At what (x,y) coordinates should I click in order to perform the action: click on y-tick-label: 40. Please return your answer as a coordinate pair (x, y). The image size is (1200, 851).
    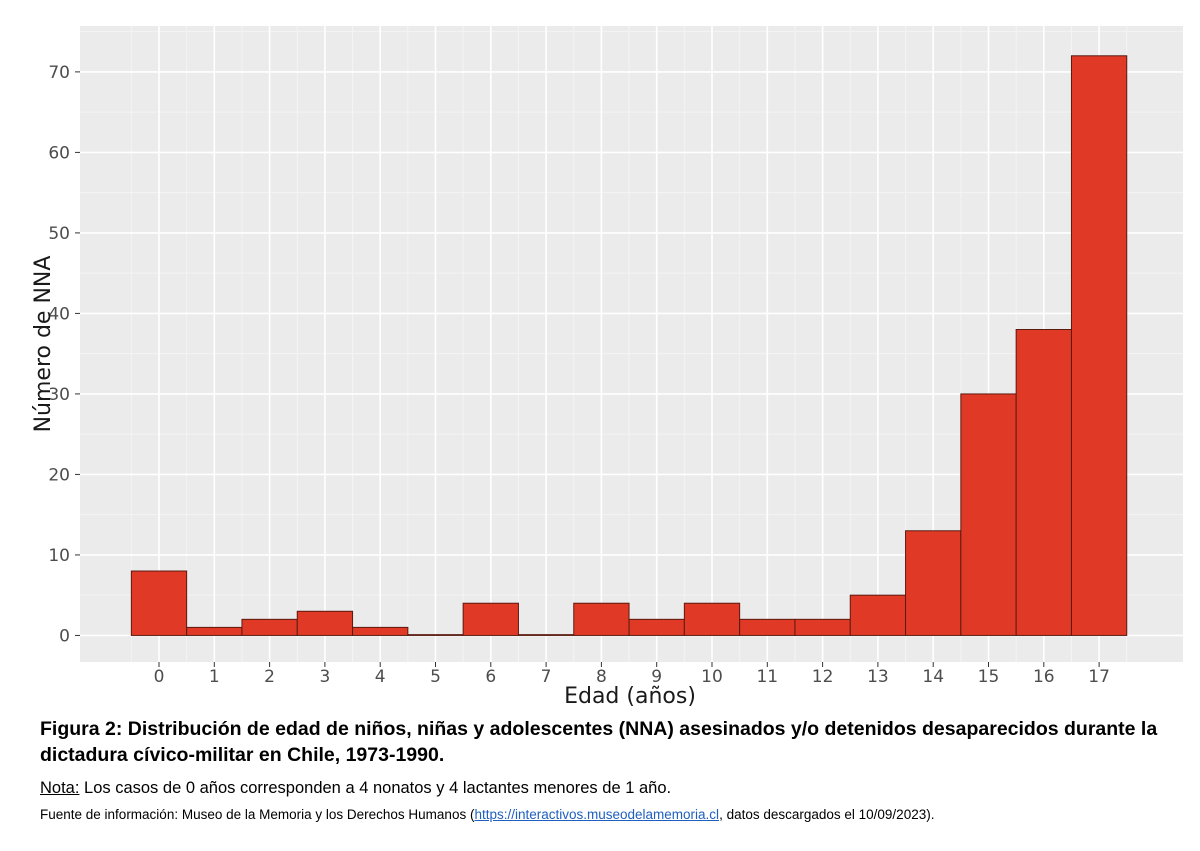
    Looking at the image, I should click on (59, 314).